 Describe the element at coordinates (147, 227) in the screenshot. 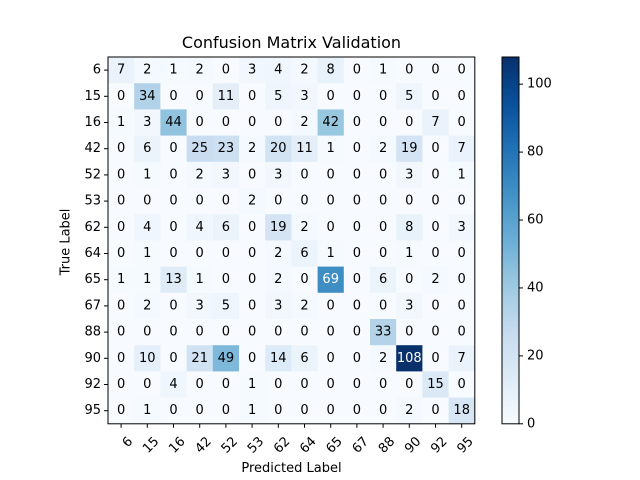

I see `cell-value-label: 4` at that location.